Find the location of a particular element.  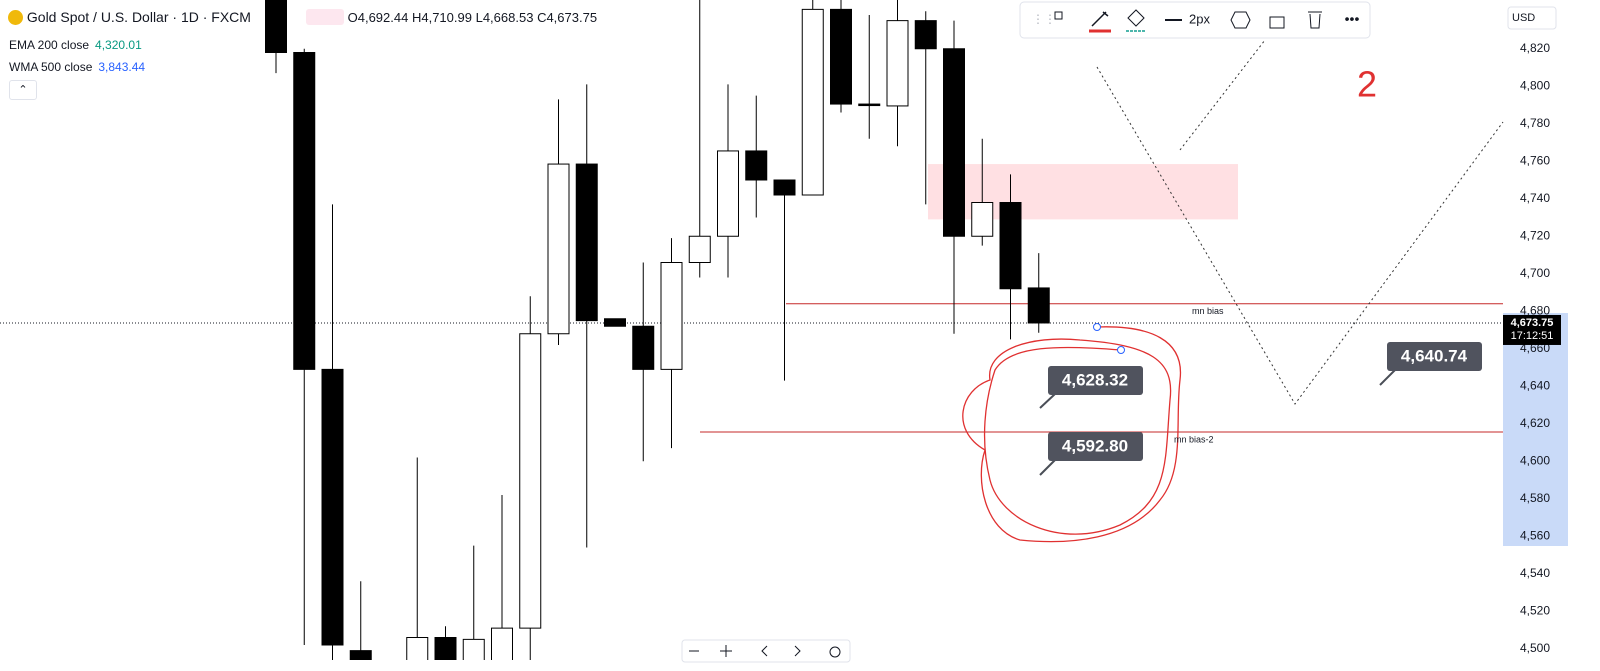

y-tick-label: 4,820 is located at coordinates (1535, 48).